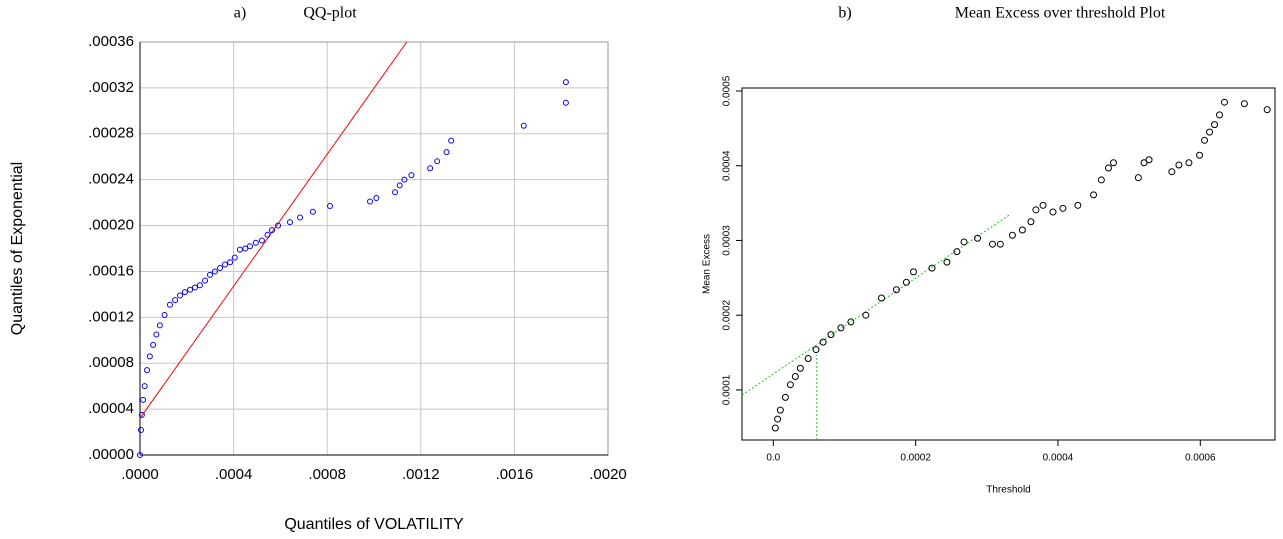 This screenshot has height=539, width=1283. Describe the element at coordinates (1200, 458) in the screenshot. I see `x-tick-label: 0.0006` at that location.